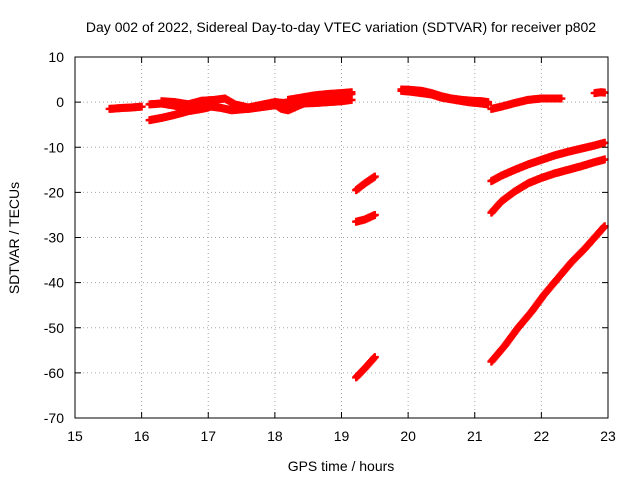 The image size is (640, 480). What do you see at coordinates (54, 147) in the screenshot?
I see `y-tick-label: -10` at bounding box center [54, 147].